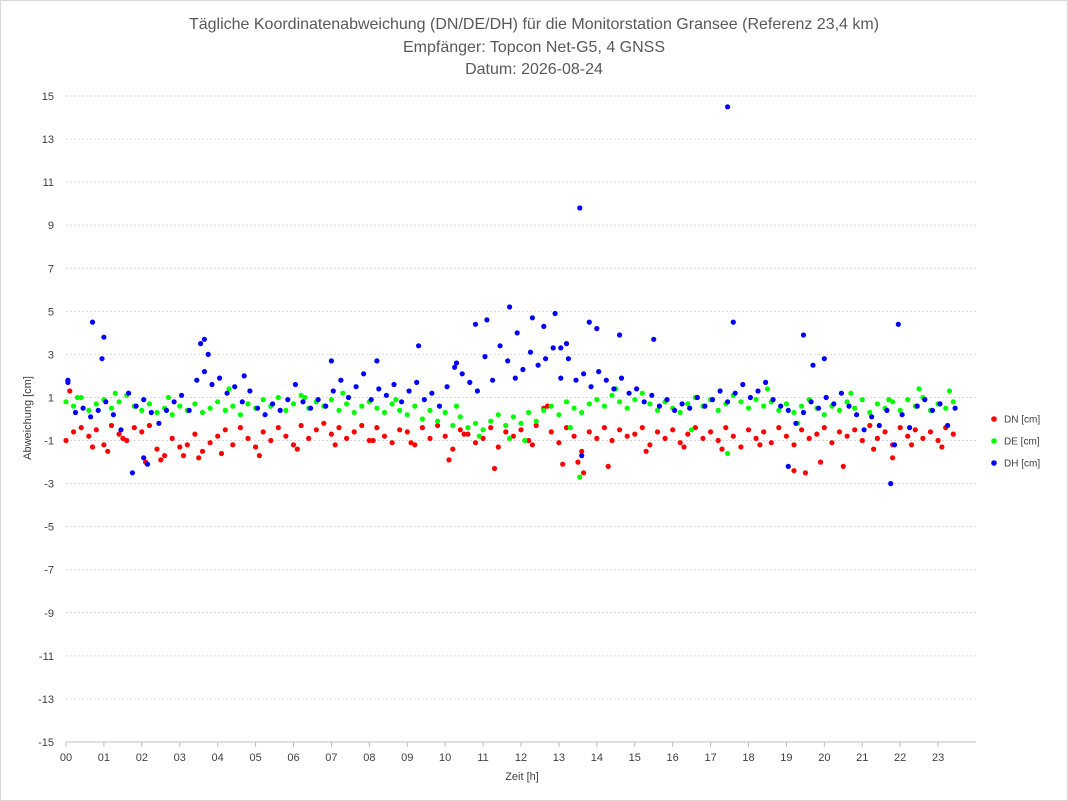 The image size is (1068, 801). Describe the element at coordinates (597, 758) in the screenshot. I see `x-tick-label: 14` at that location.